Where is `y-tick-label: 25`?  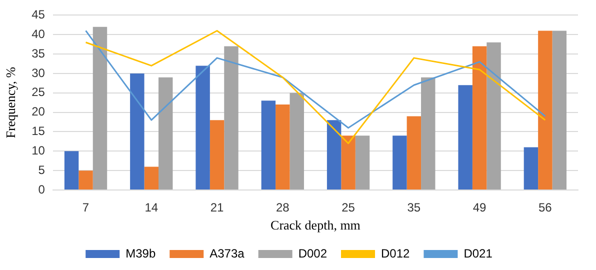
y-tick-label: 25 is located at coordinates (39, 92).